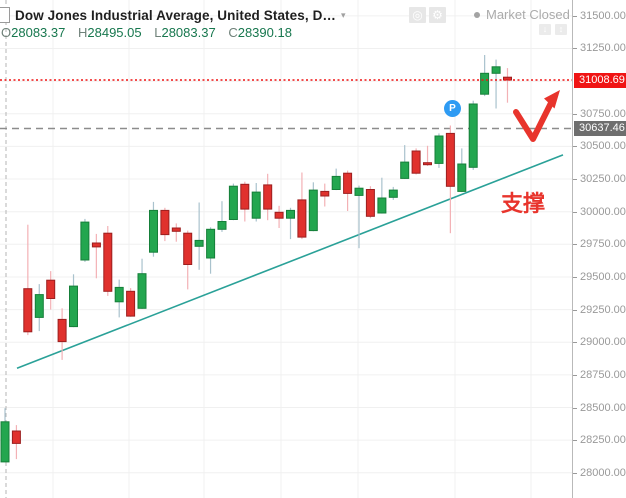 The height and width of the screenshot is (498, 626). Describe the element at coordinates (599, 440) in the screenshot. I see `price-tick-label: 28250.00` at that location.